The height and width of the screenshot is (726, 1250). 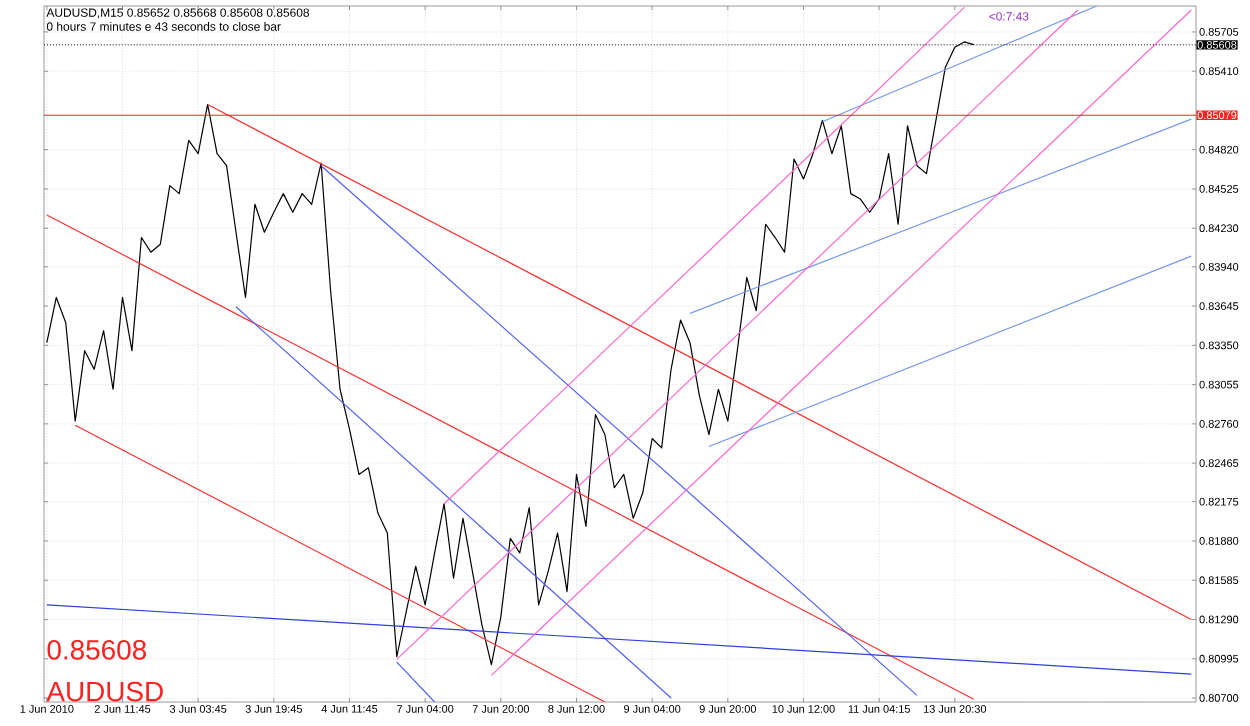 What do you see at coordinates (97, 649) in the screenshot?
I see `annotation: 0.85608` at bounding box center [97, 649].